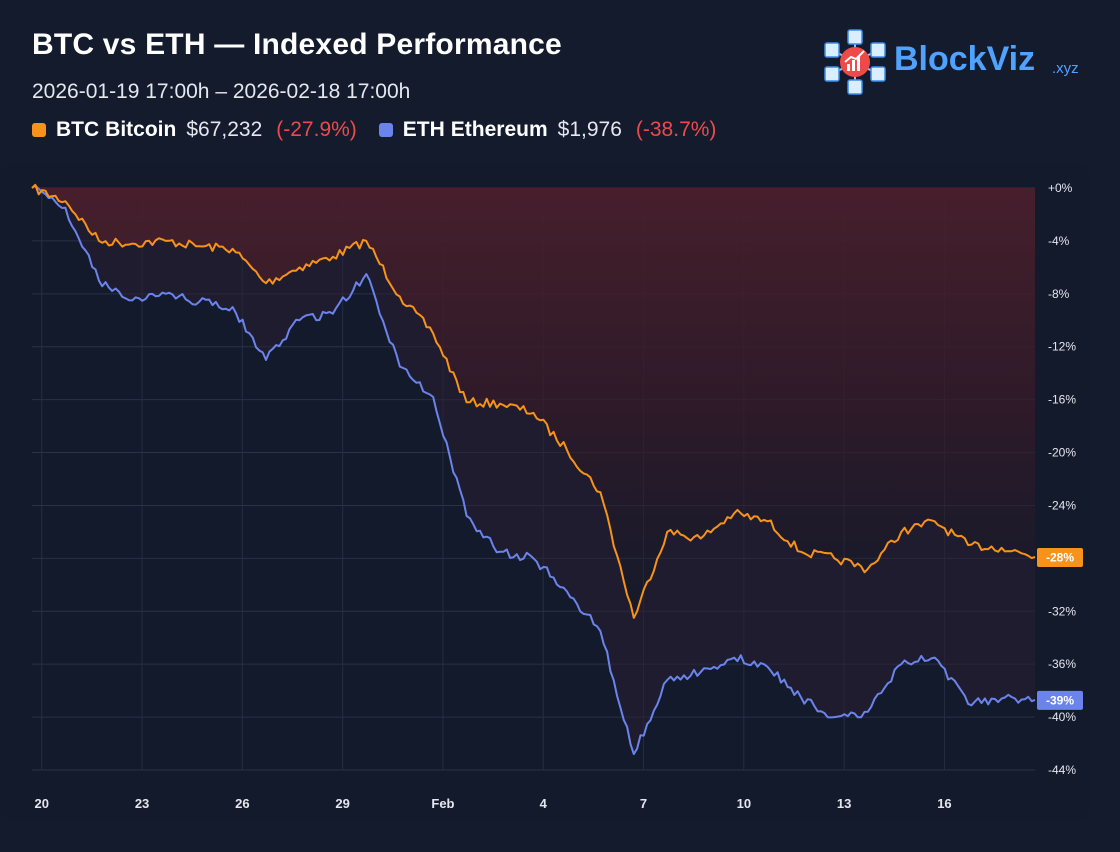  What do you see at coordinates (342, 803) in the screenshot?
I see `x-tick-label: 29` at bounding box center [342, 803].